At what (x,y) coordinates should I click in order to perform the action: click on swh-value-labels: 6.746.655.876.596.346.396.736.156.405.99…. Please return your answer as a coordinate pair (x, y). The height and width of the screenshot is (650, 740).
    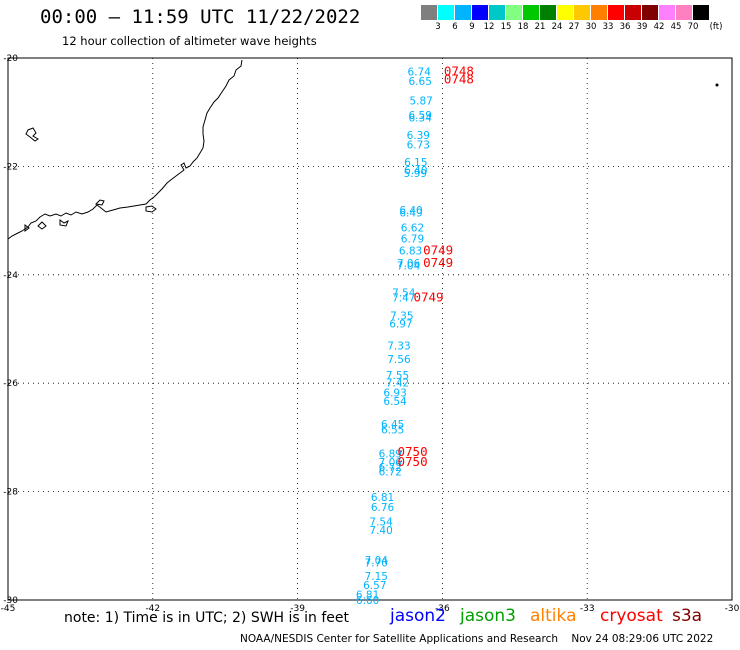
    Looking at the image, I should click on (394, 337).